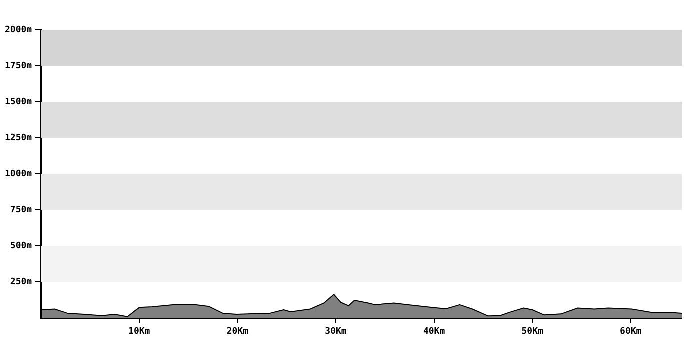 The width and height of the screenshot is (700, 350). What do you see at coordinates (533, 331) in the screenshot?
I see `x-tick-label: 50Km` at bounding box center [533, 331].